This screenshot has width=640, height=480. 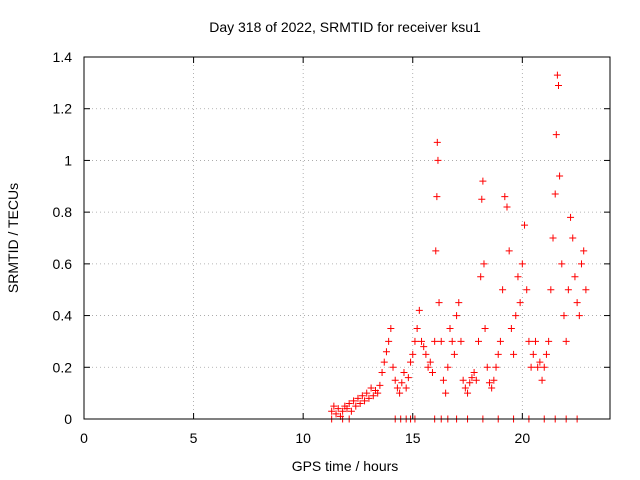 I want to click on x-tick-label: 0, so click(x=84, y=438).